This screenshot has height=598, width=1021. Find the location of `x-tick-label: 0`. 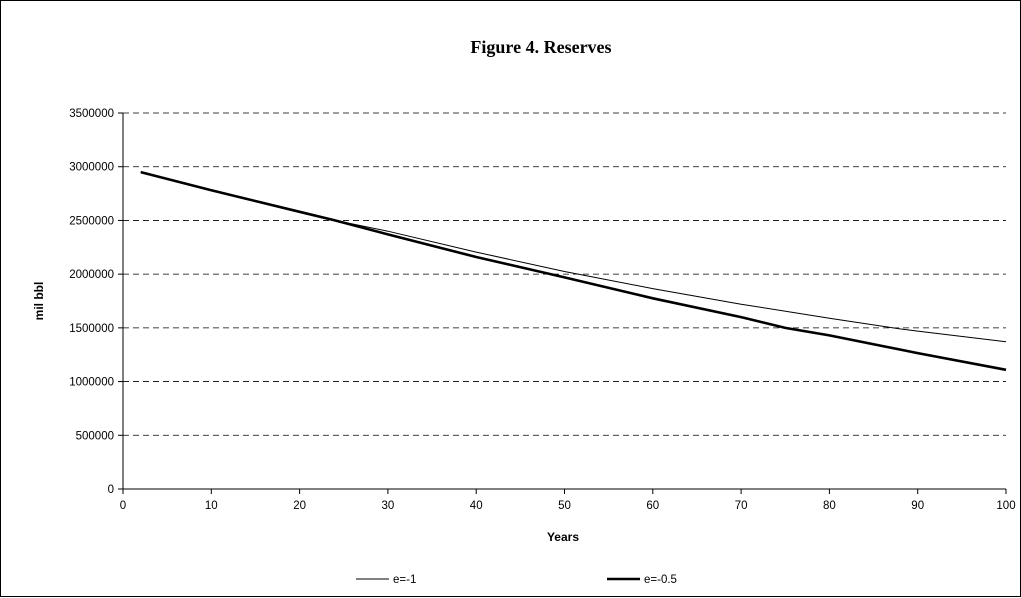

x-tick-label: 0 is located at coordinates (123, 506).